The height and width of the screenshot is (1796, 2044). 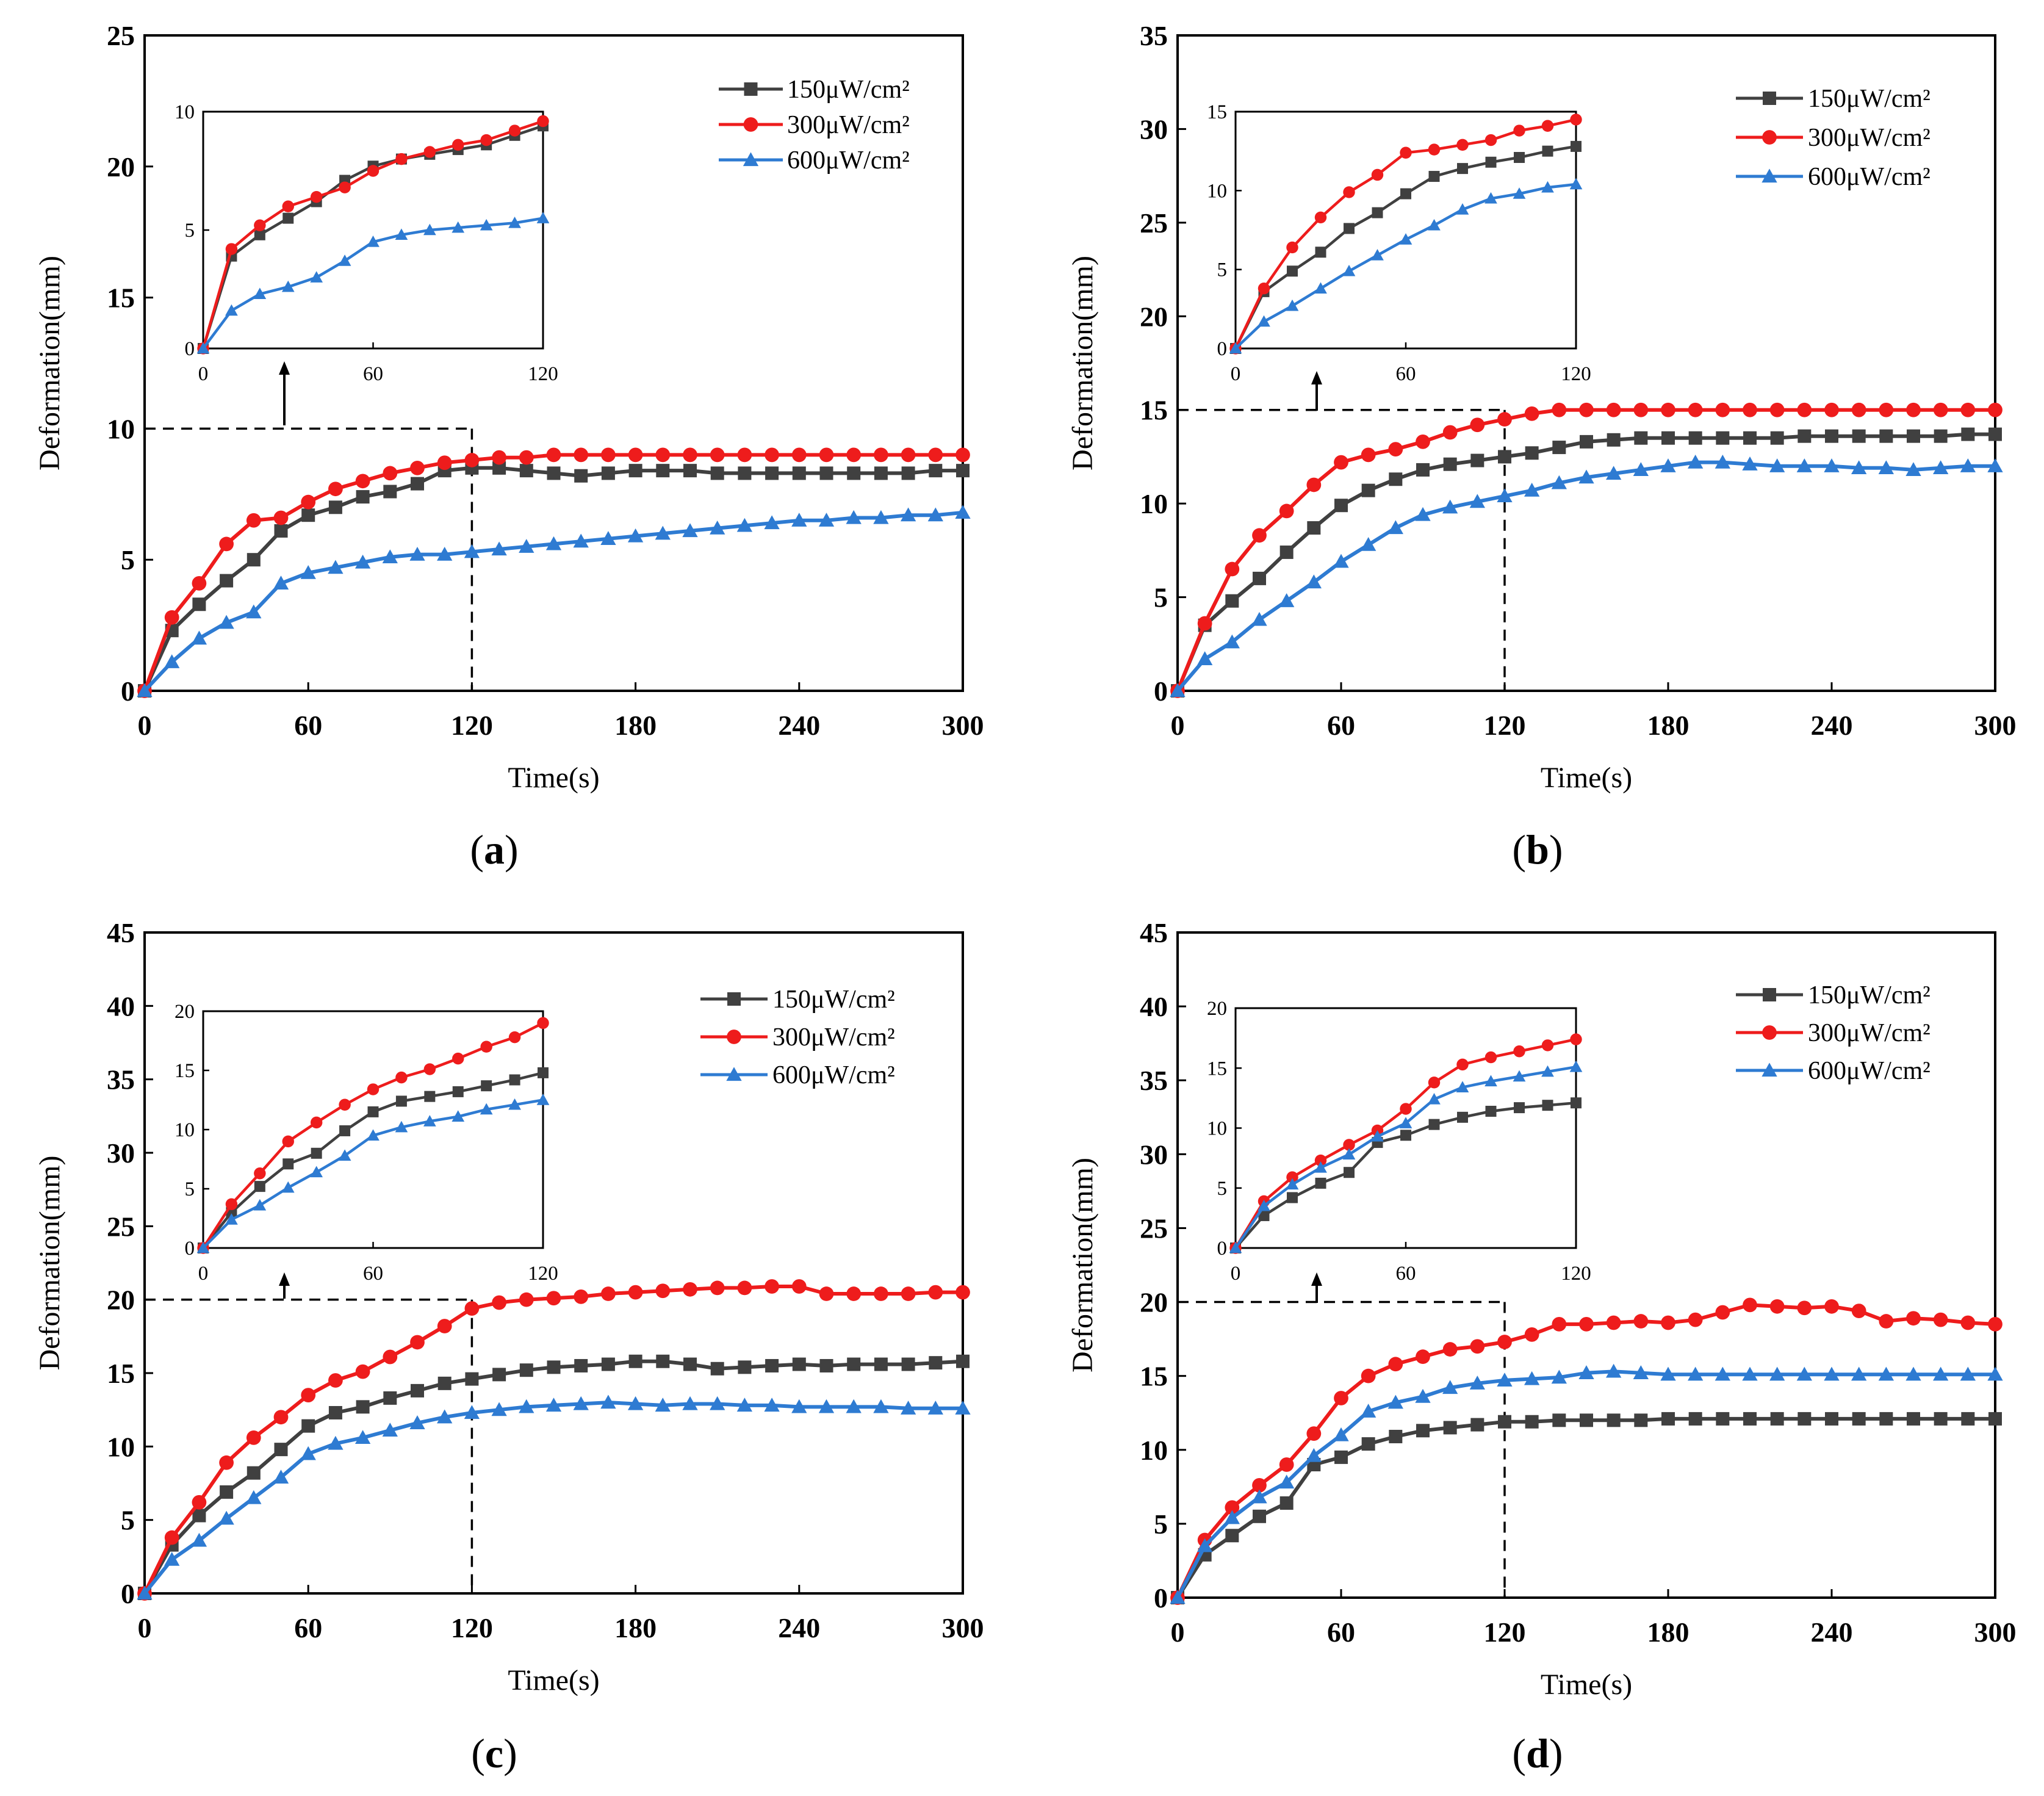 What do you see at coordinates (512, 849) in the screenshot?
I see `caption-close: )` at bounding box center [512, 849].